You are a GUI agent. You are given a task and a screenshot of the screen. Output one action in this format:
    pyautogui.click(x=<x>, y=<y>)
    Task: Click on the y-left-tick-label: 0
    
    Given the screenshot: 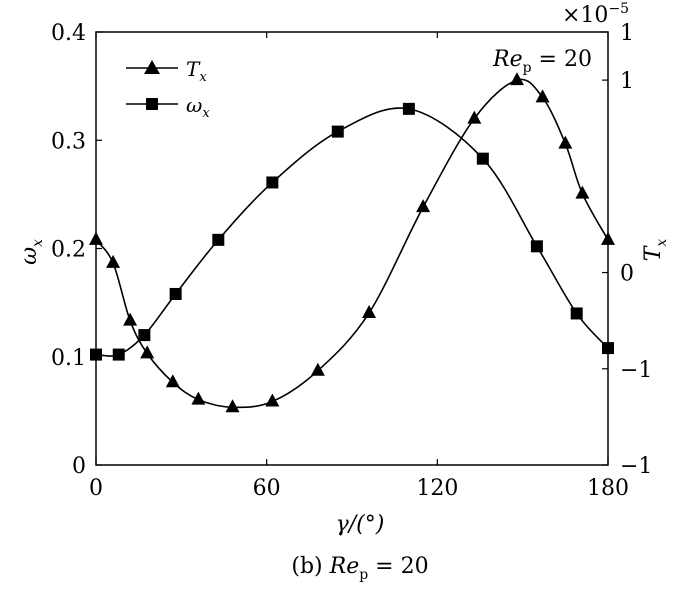 What is the action you would take?
    pyautogui.click(x=79, y=466)
    